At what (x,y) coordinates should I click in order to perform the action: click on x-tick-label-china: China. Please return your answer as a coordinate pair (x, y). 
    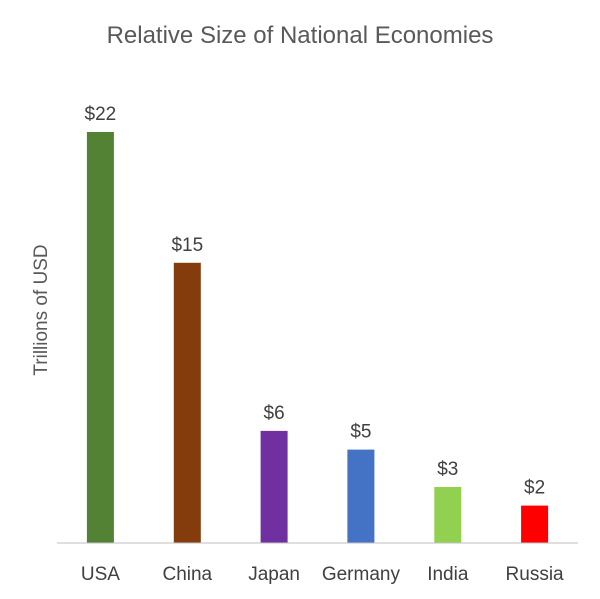
    Looking at the image, I should click on (187, 574).